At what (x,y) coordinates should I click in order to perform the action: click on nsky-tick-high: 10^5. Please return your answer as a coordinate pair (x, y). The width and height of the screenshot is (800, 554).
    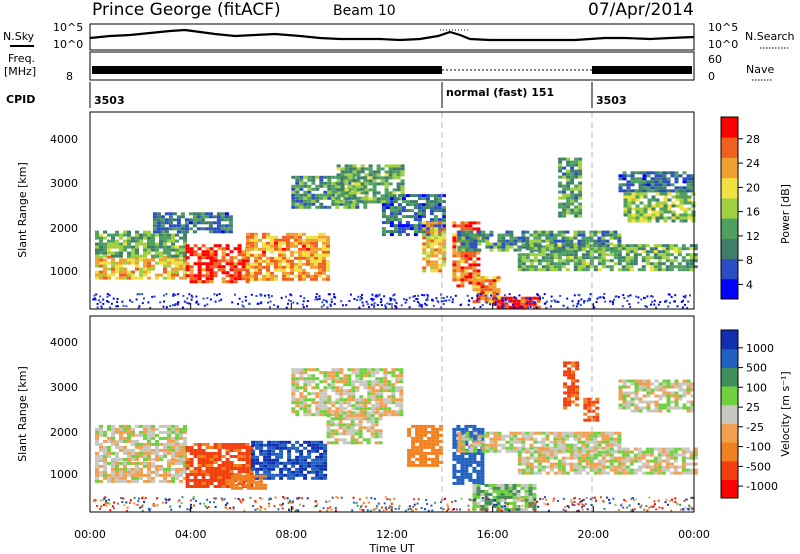
    Looking at the image, I should click on (68, 27).